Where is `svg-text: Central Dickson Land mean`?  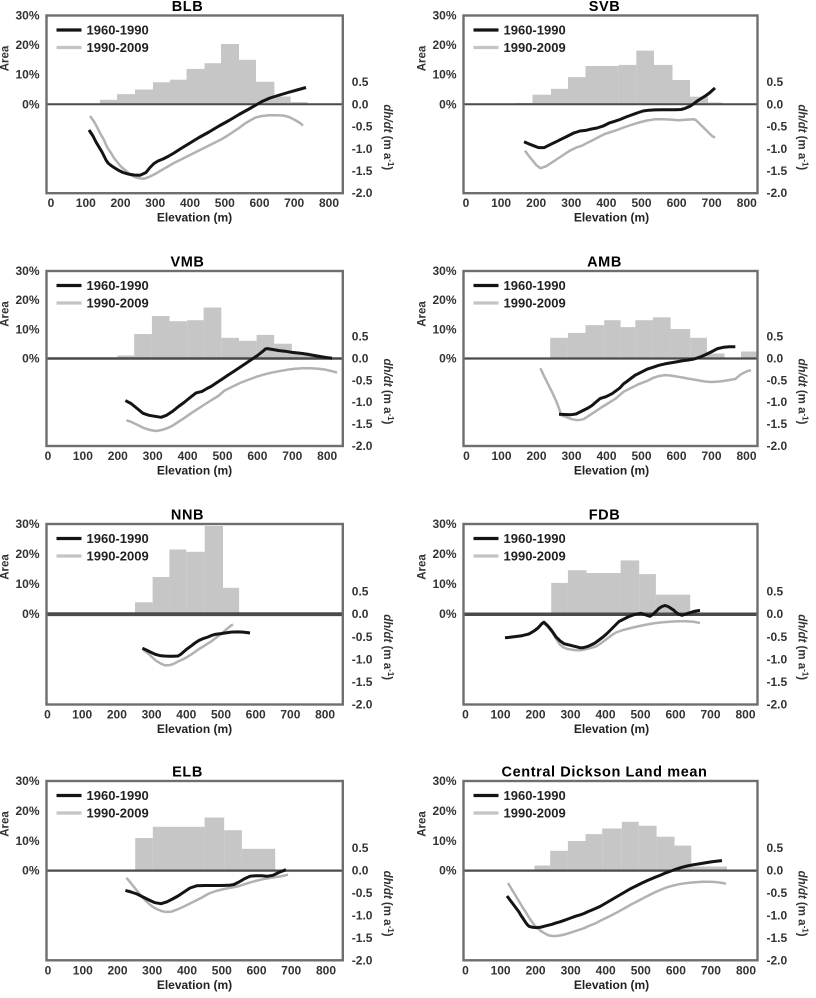 svg-text: Central Dickson Land mean is located at coordinates (605, 773).